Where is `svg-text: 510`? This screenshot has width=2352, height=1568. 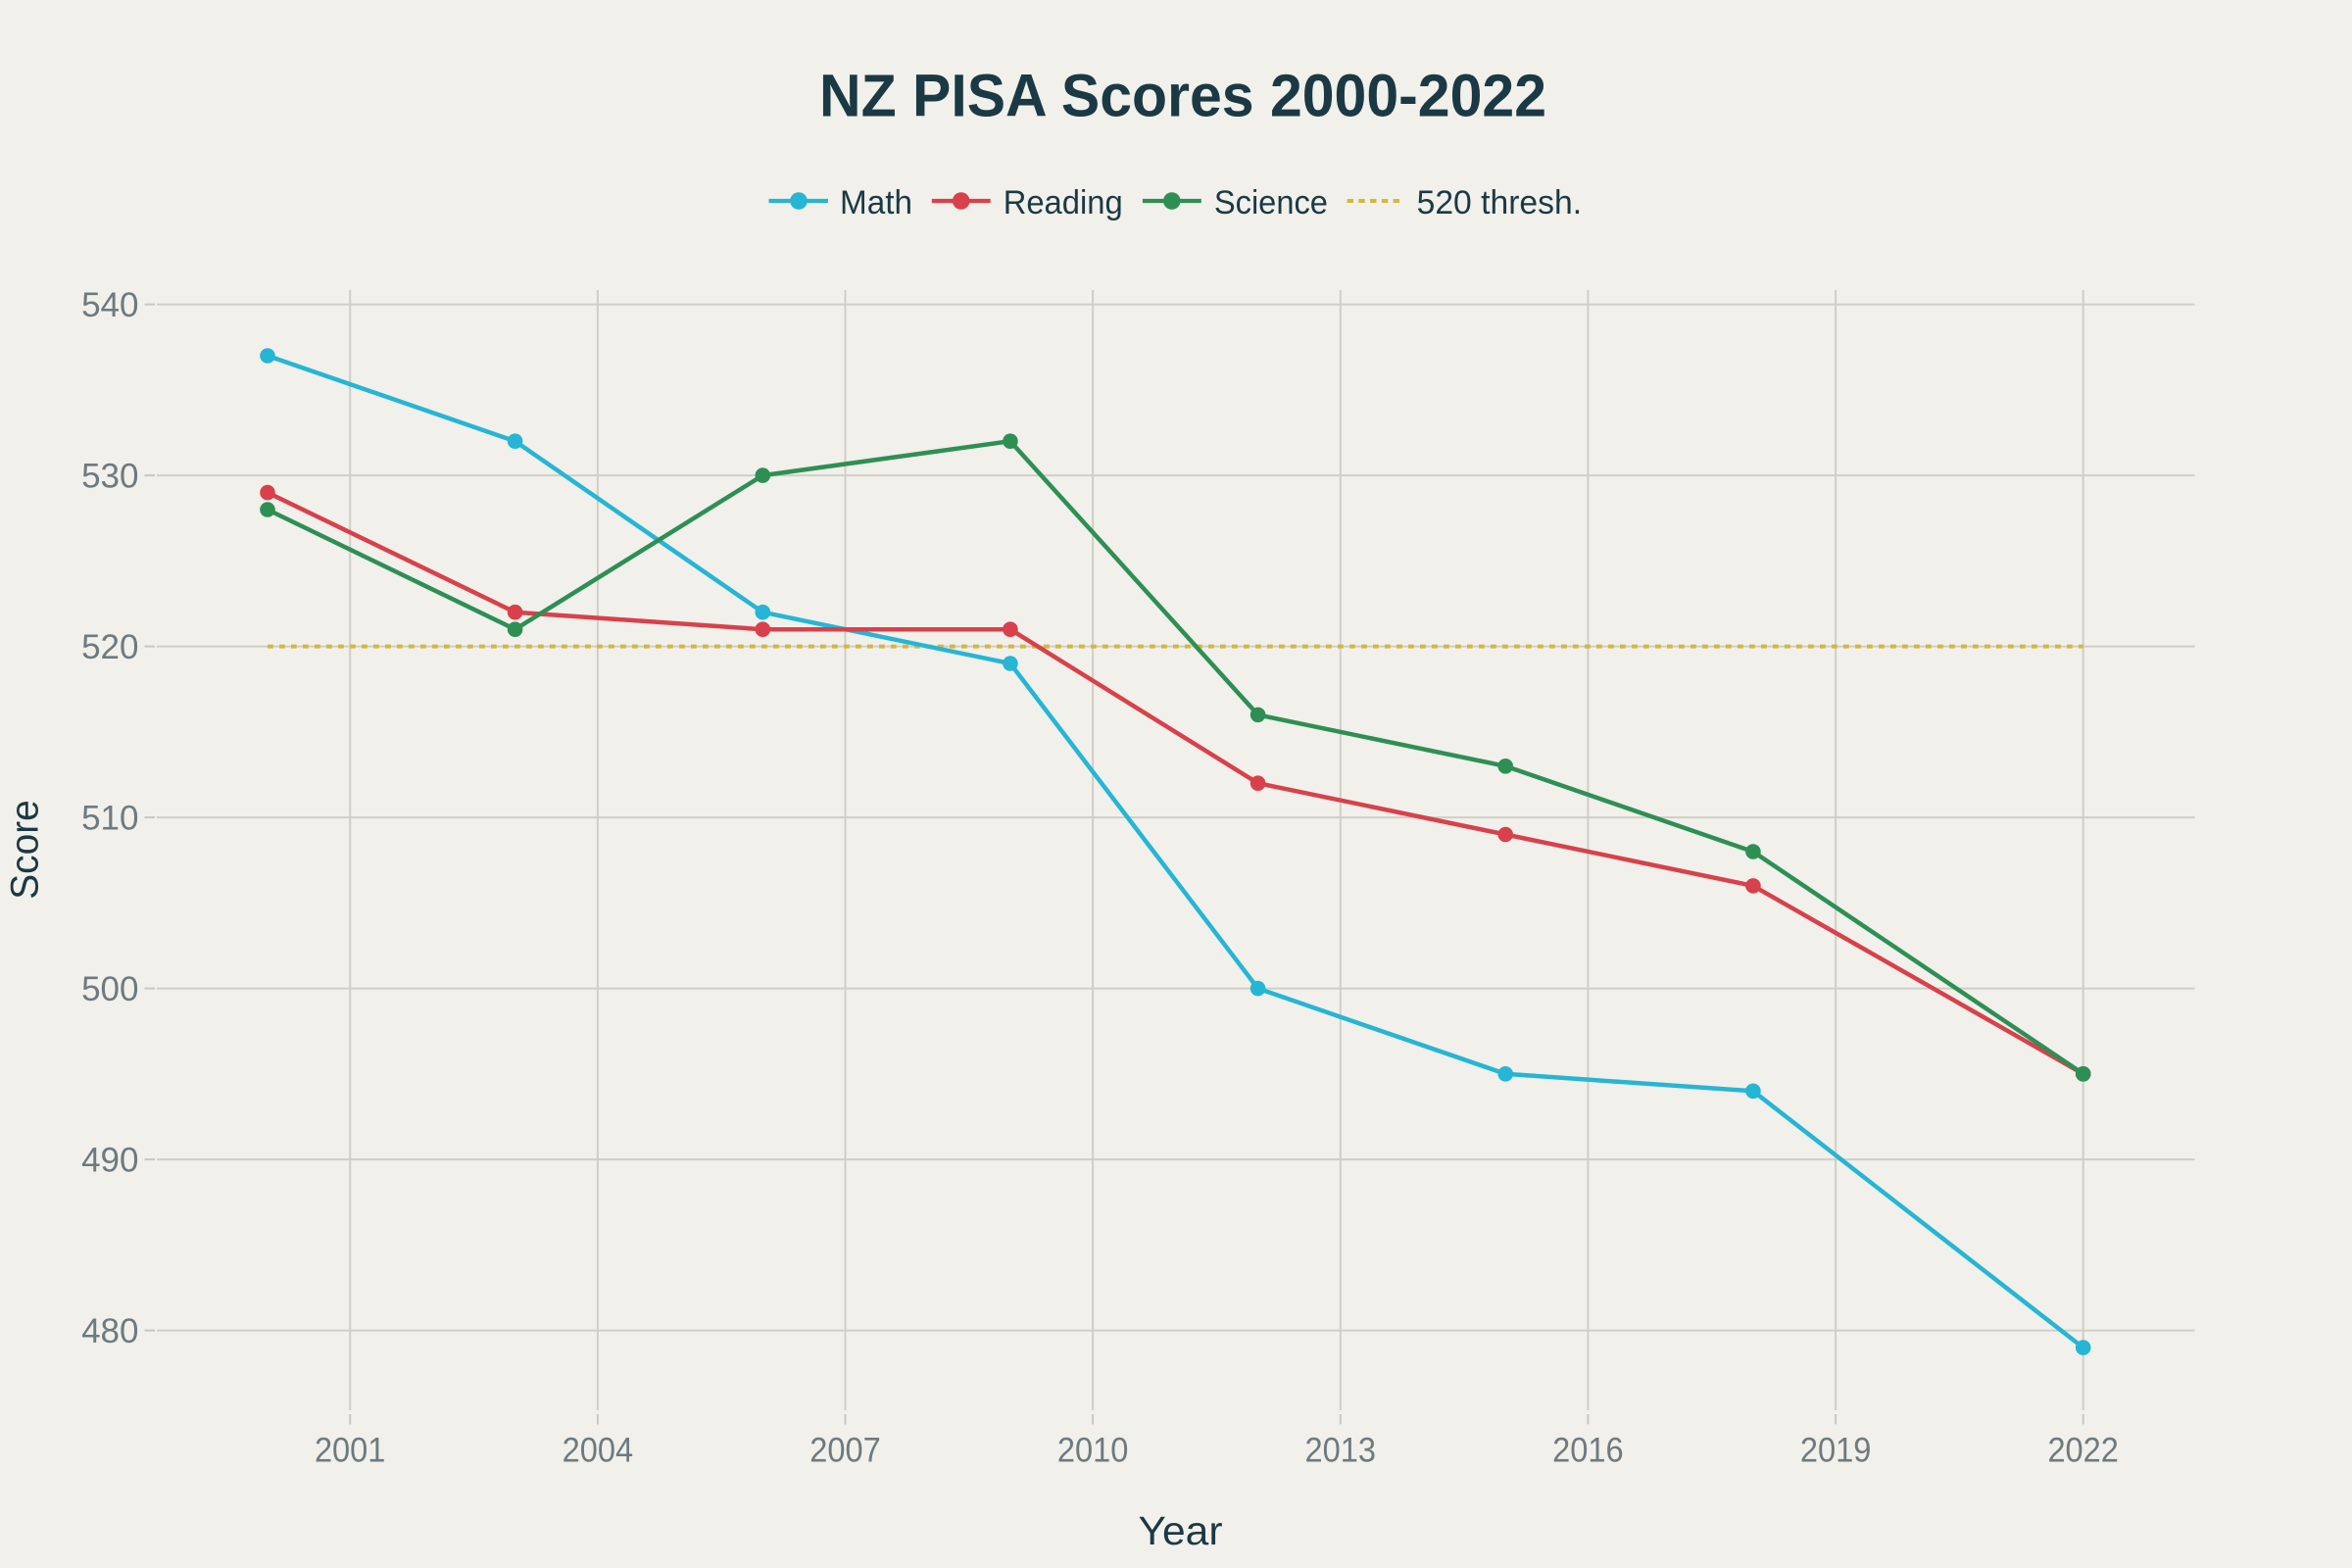
svg-text: 510 is located at coordinates (109, 819).